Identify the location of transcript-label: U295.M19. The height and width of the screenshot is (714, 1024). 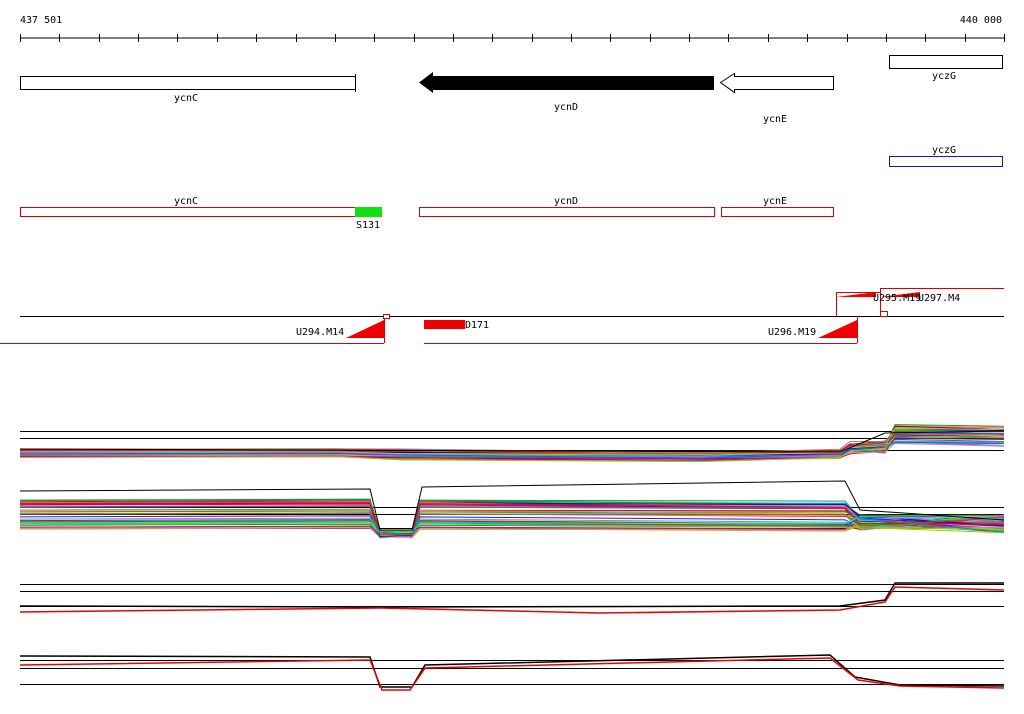
(897, 298).